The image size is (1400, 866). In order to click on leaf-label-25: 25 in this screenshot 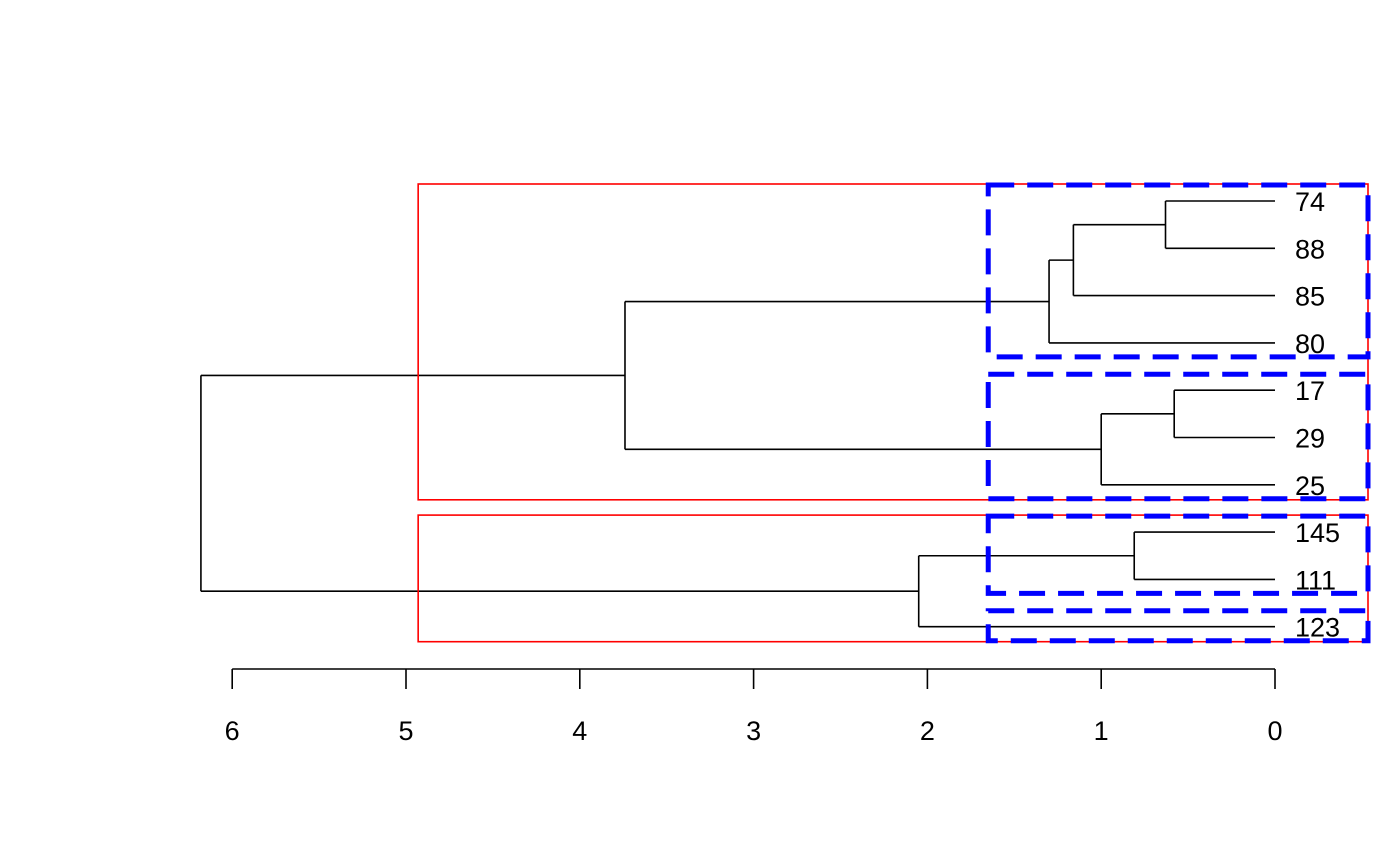, I will do `click(1310, 486)`.